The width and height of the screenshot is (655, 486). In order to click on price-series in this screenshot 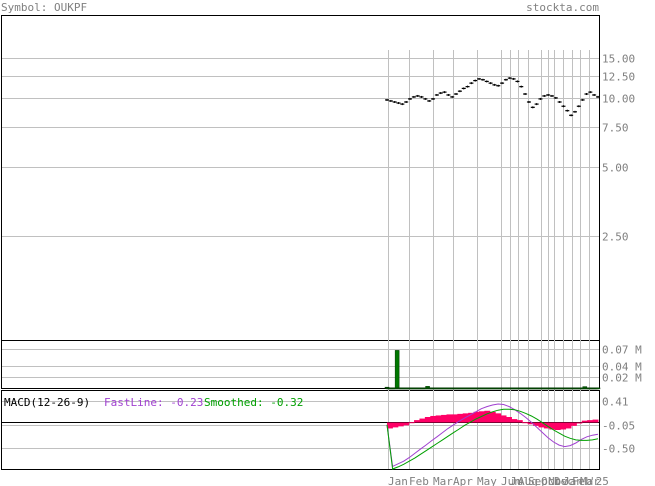, I will do `click(492, 97)`.